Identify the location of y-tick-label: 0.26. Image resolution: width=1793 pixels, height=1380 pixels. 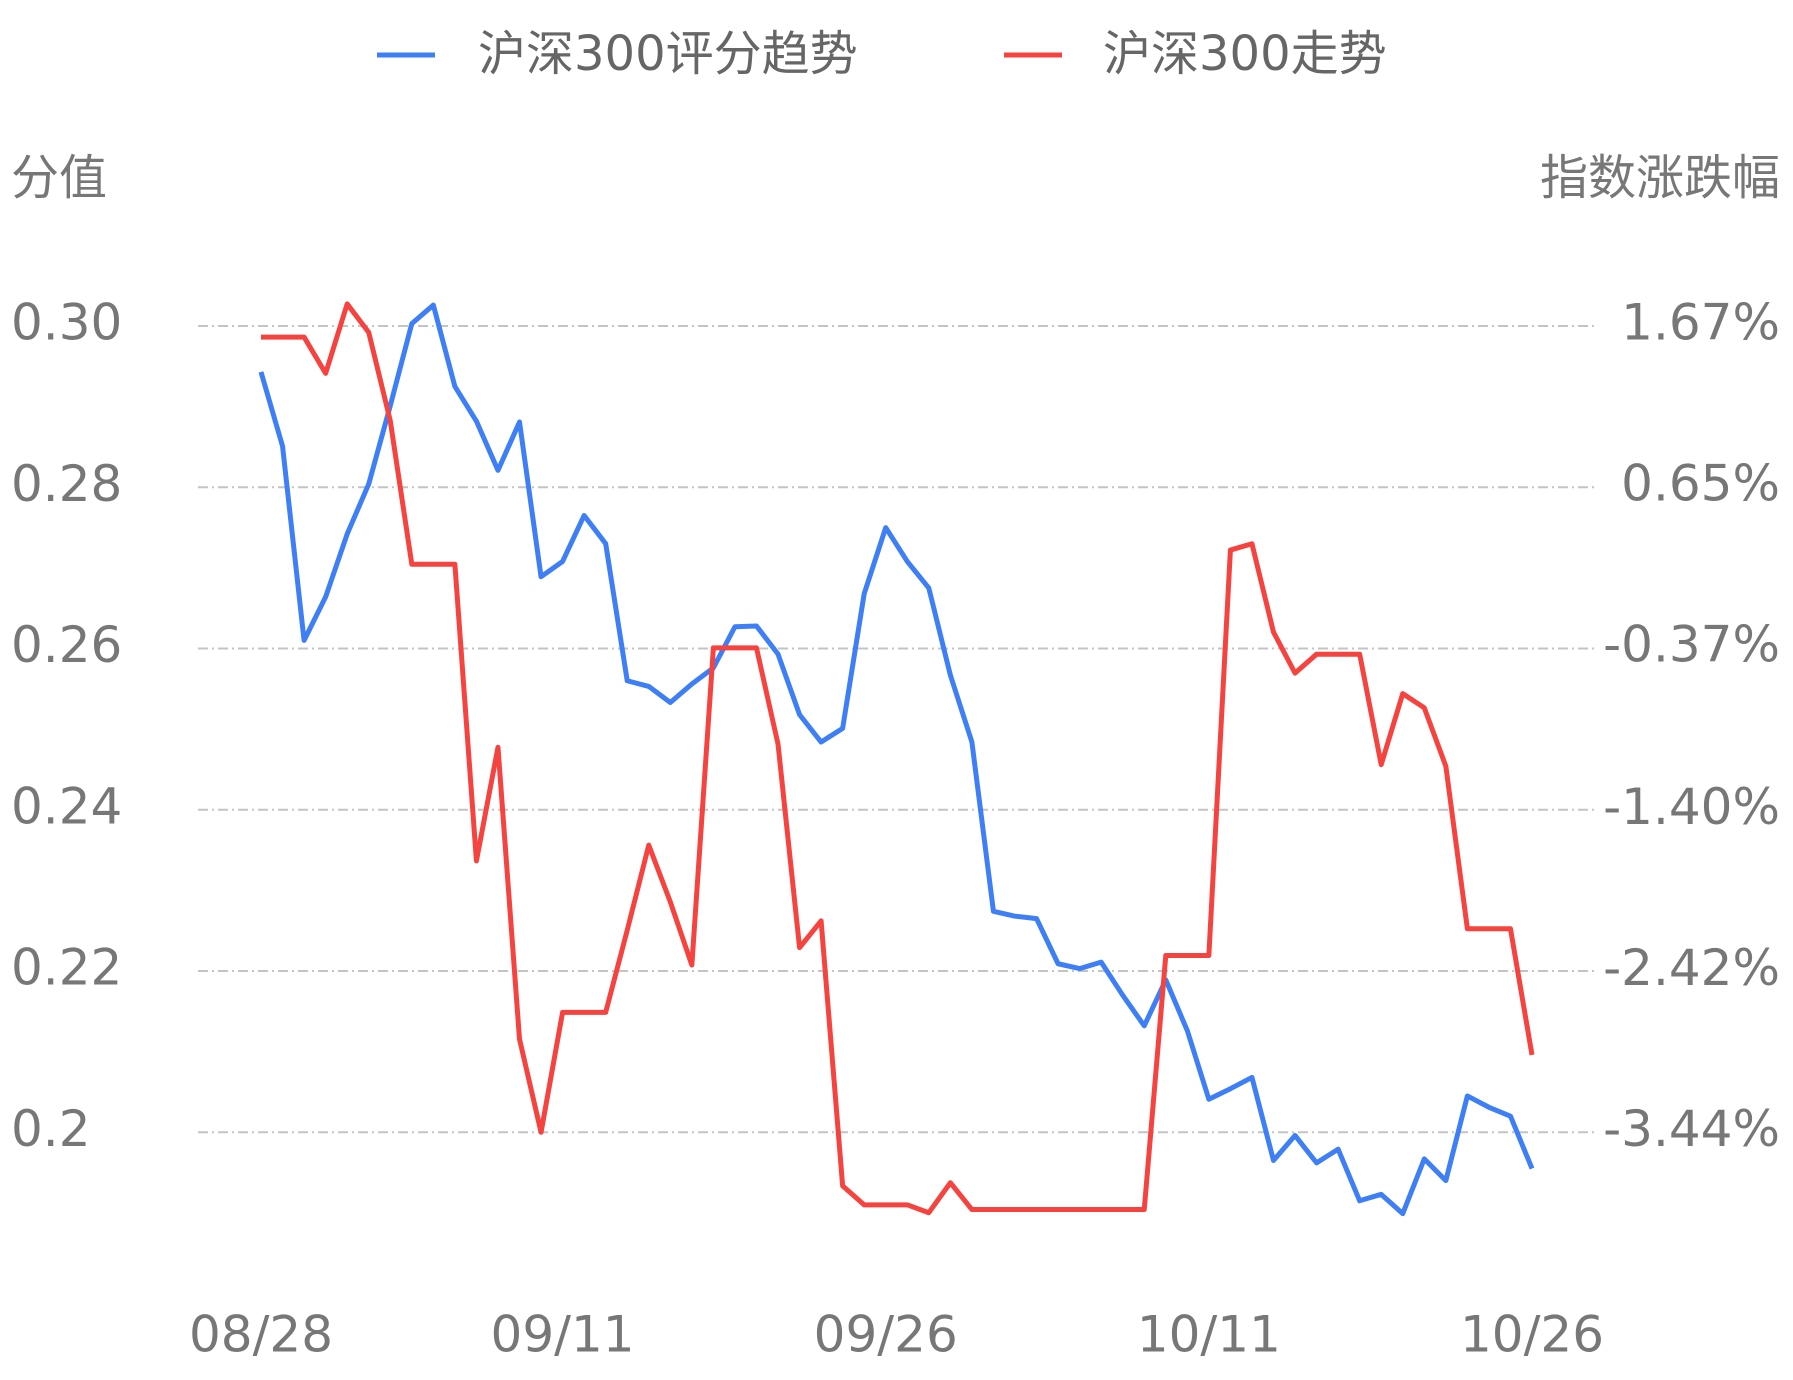
(66, 645).